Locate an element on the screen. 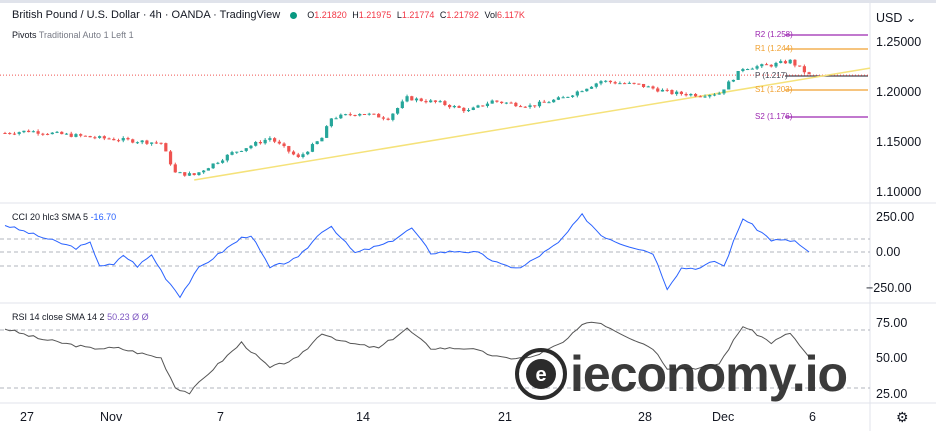  open-label: O is located at coordinates (311, 15).